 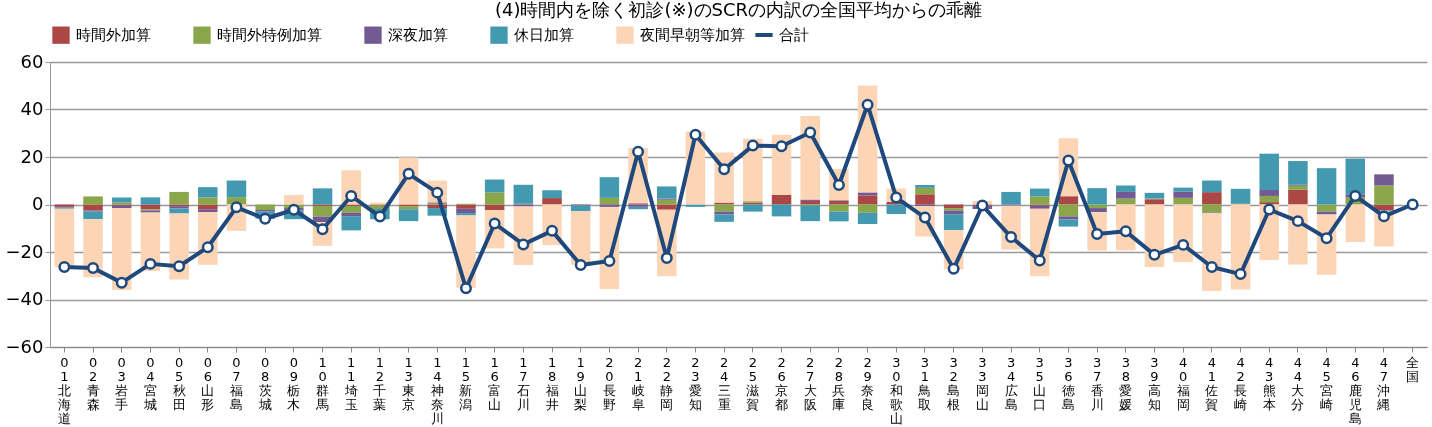 What do you see at coordinates (1126, 383) in the screenshot?
I see `x-tick-label: 38愛媛` at bounding box center [1126, 383].